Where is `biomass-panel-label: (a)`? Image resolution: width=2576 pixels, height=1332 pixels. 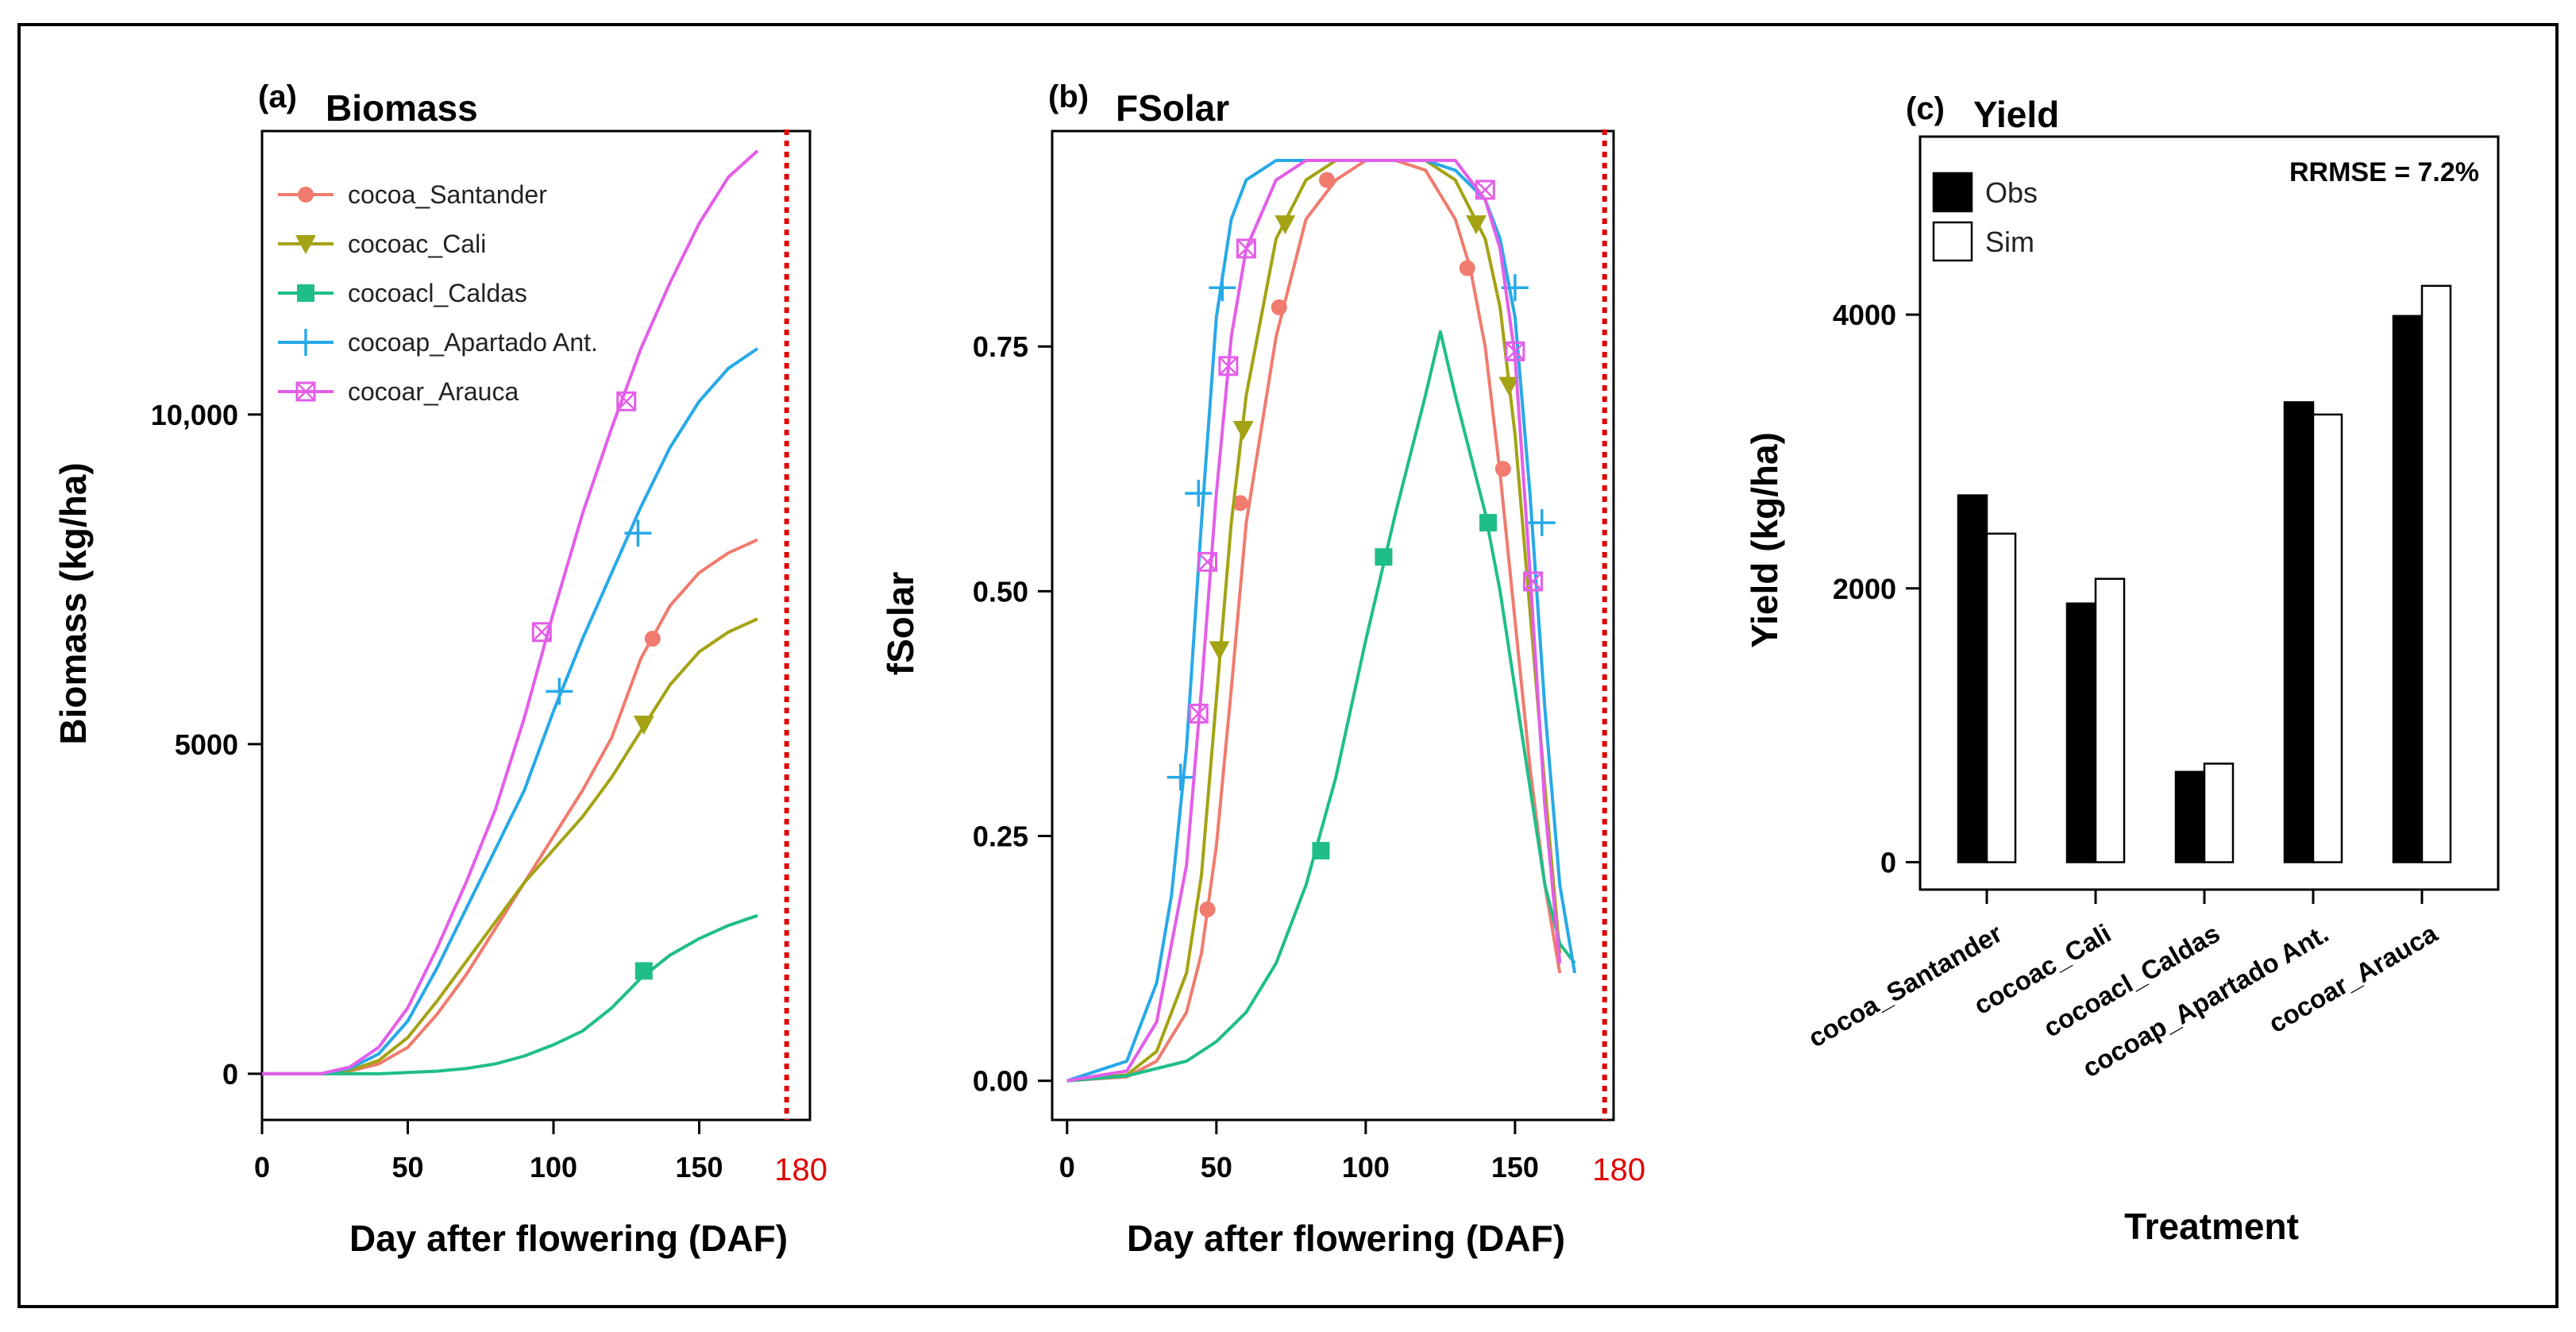 biomass-panel-label: (a) is located at coordinates (277, 96).